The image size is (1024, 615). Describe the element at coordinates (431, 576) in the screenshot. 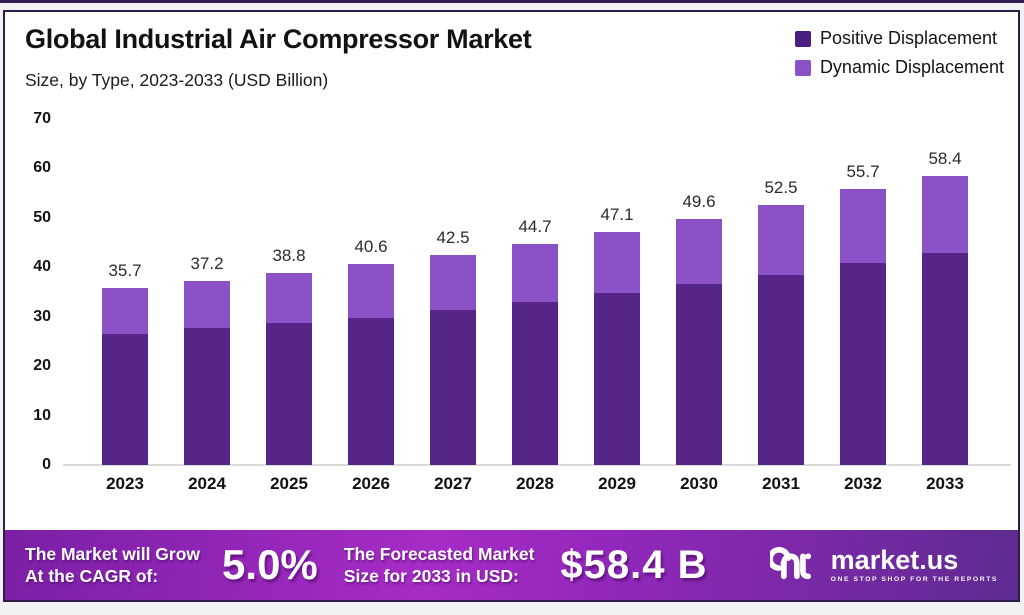

I see `forecast-label-line2: Size for 2033 in USD:` at that location.